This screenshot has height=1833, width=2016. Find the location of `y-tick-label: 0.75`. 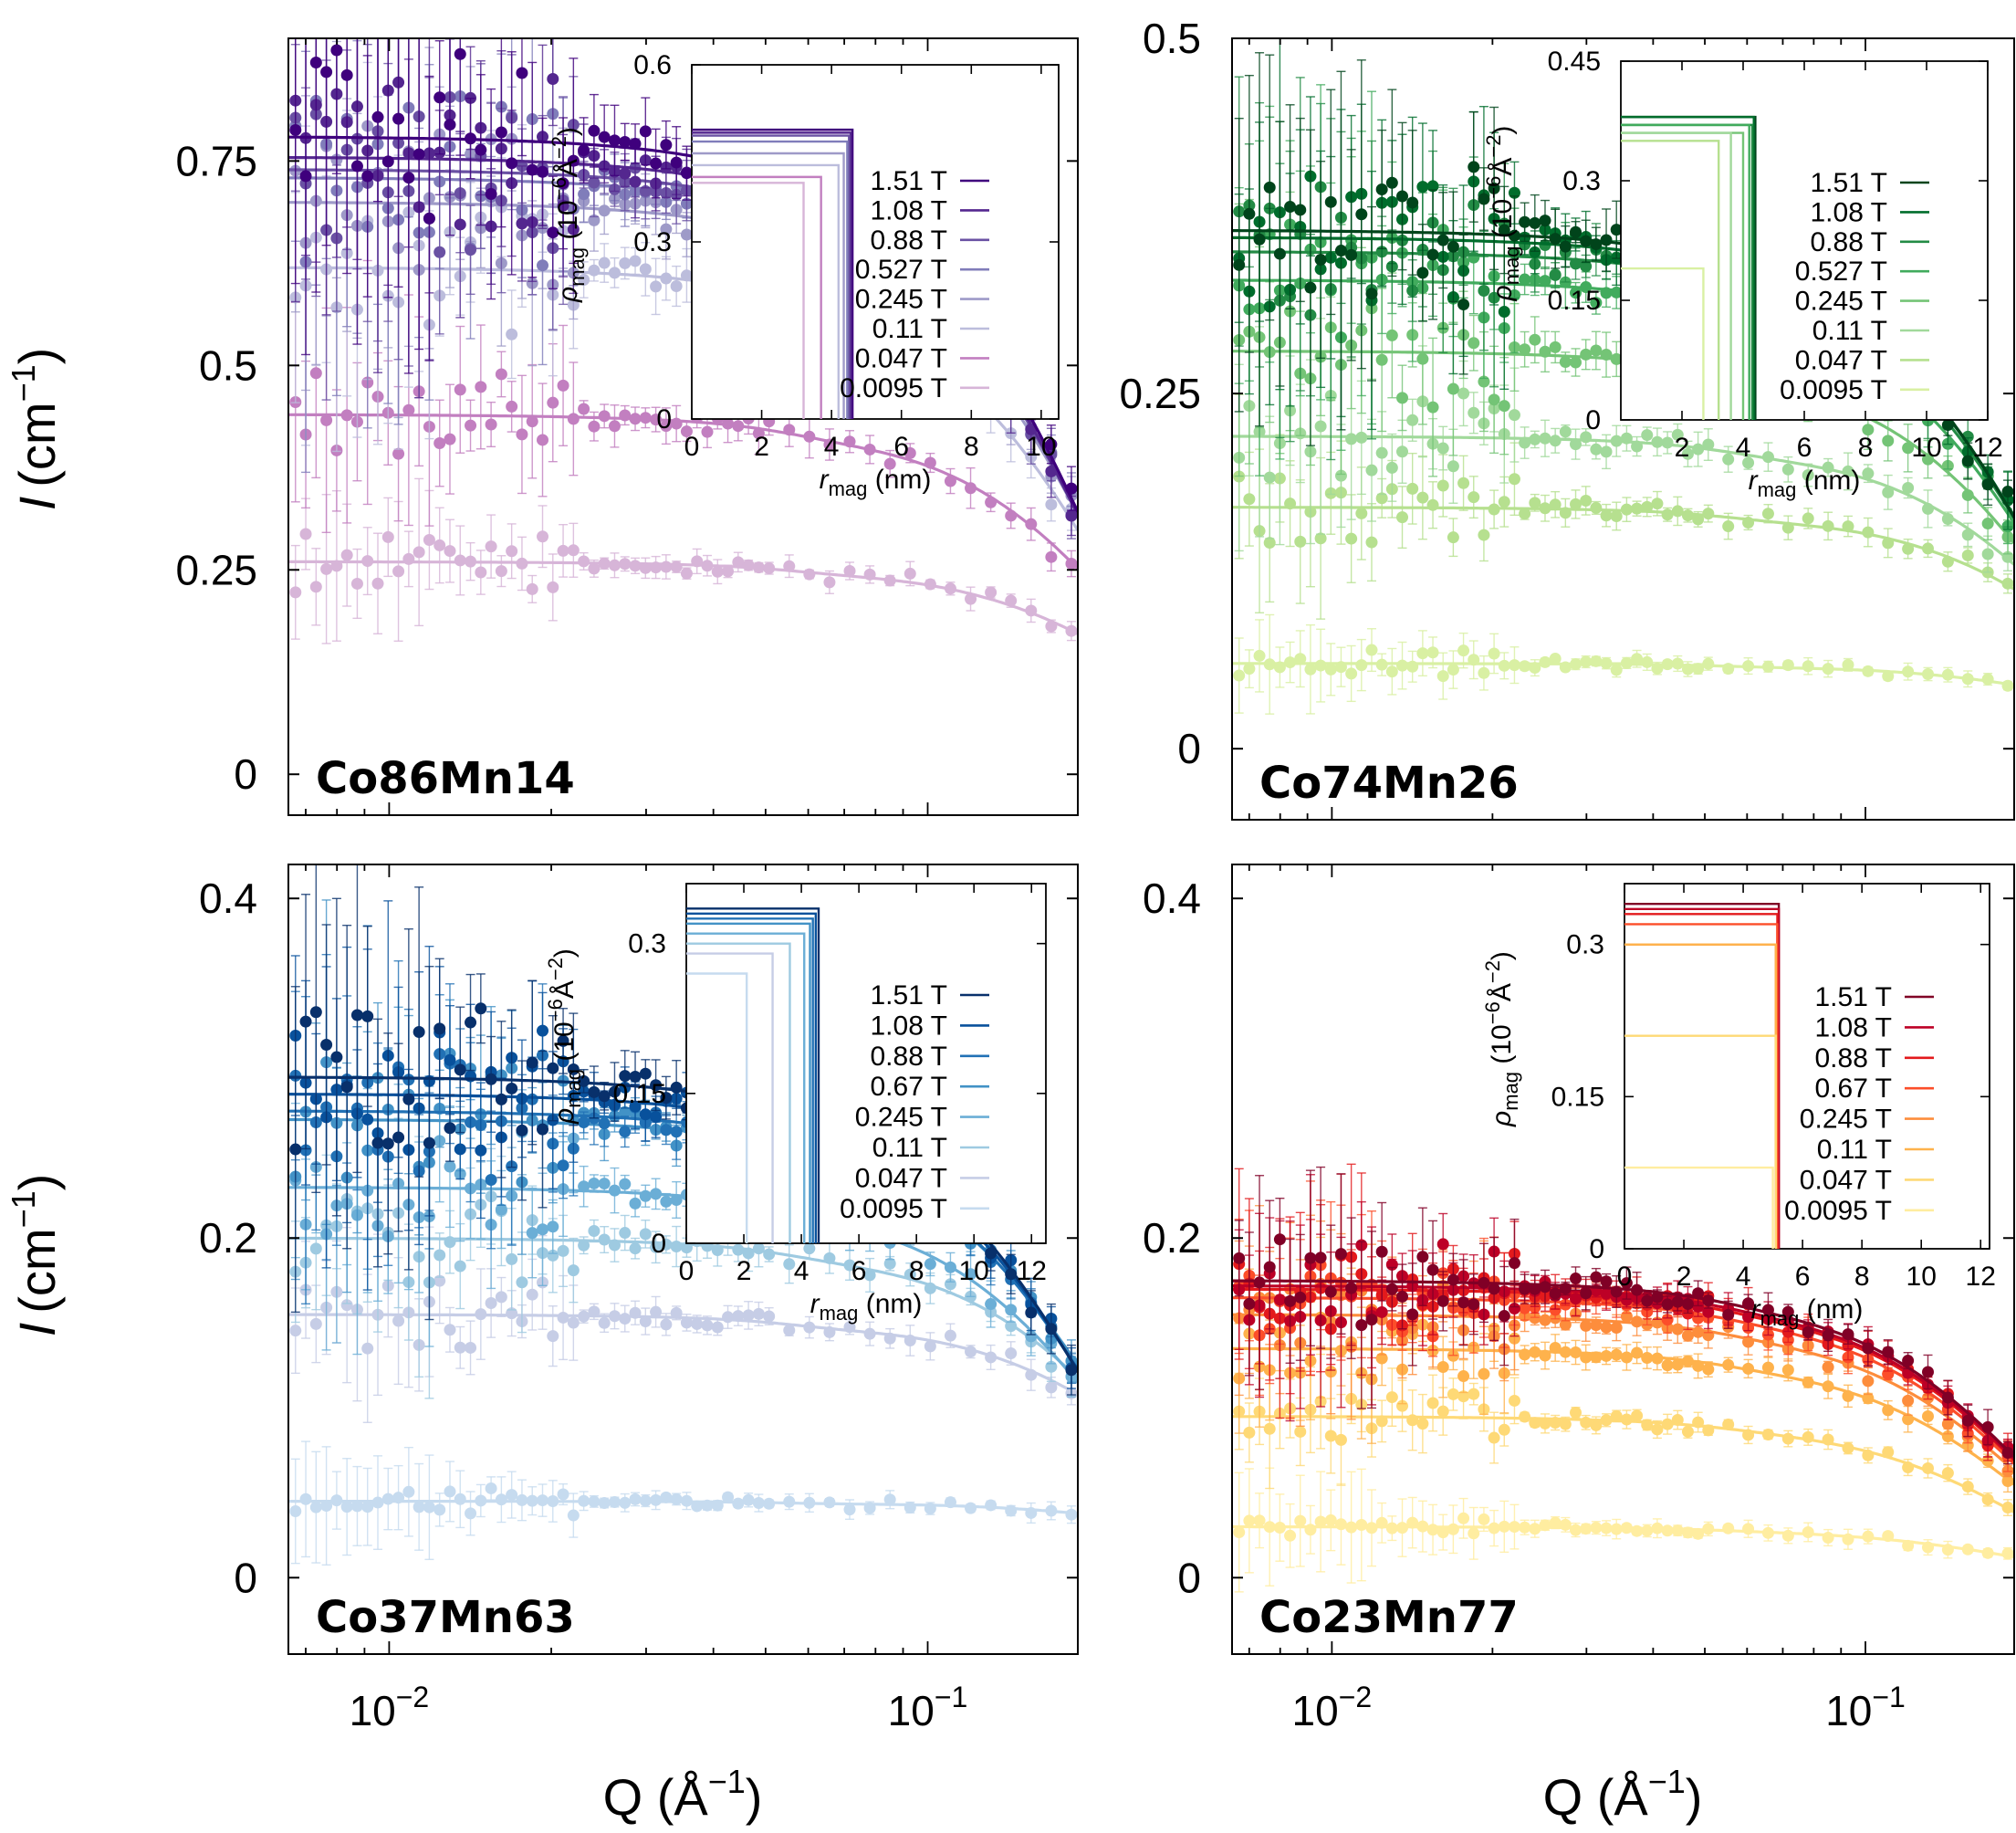

y-tick-label: 0.75 is located at coordinates (216, 160).